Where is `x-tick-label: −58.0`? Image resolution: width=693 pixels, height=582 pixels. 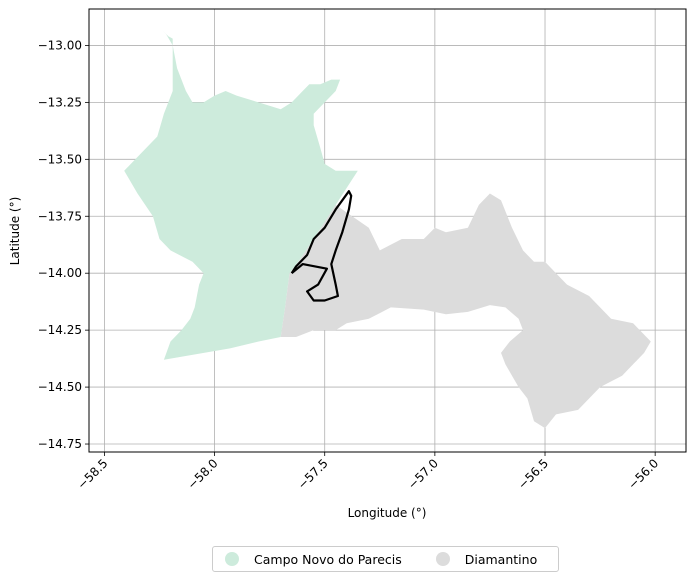 x-tick-label: −58.0 is located at coordinates (203, 474).